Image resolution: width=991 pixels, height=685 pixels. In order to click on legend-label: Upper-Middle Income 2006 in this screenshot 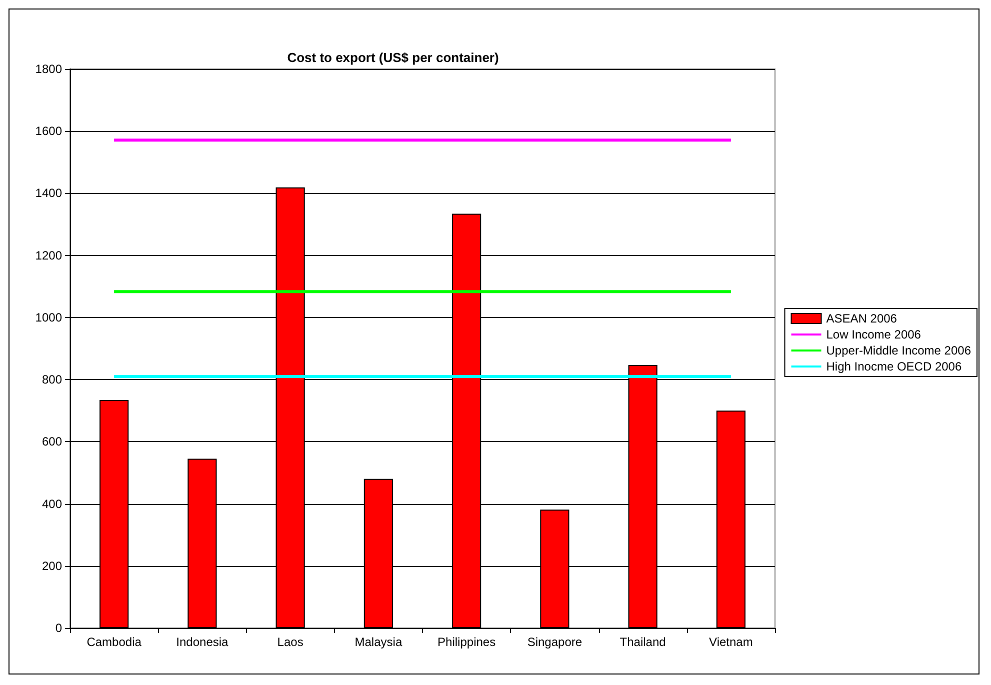, I will do `click(899, 351)`.